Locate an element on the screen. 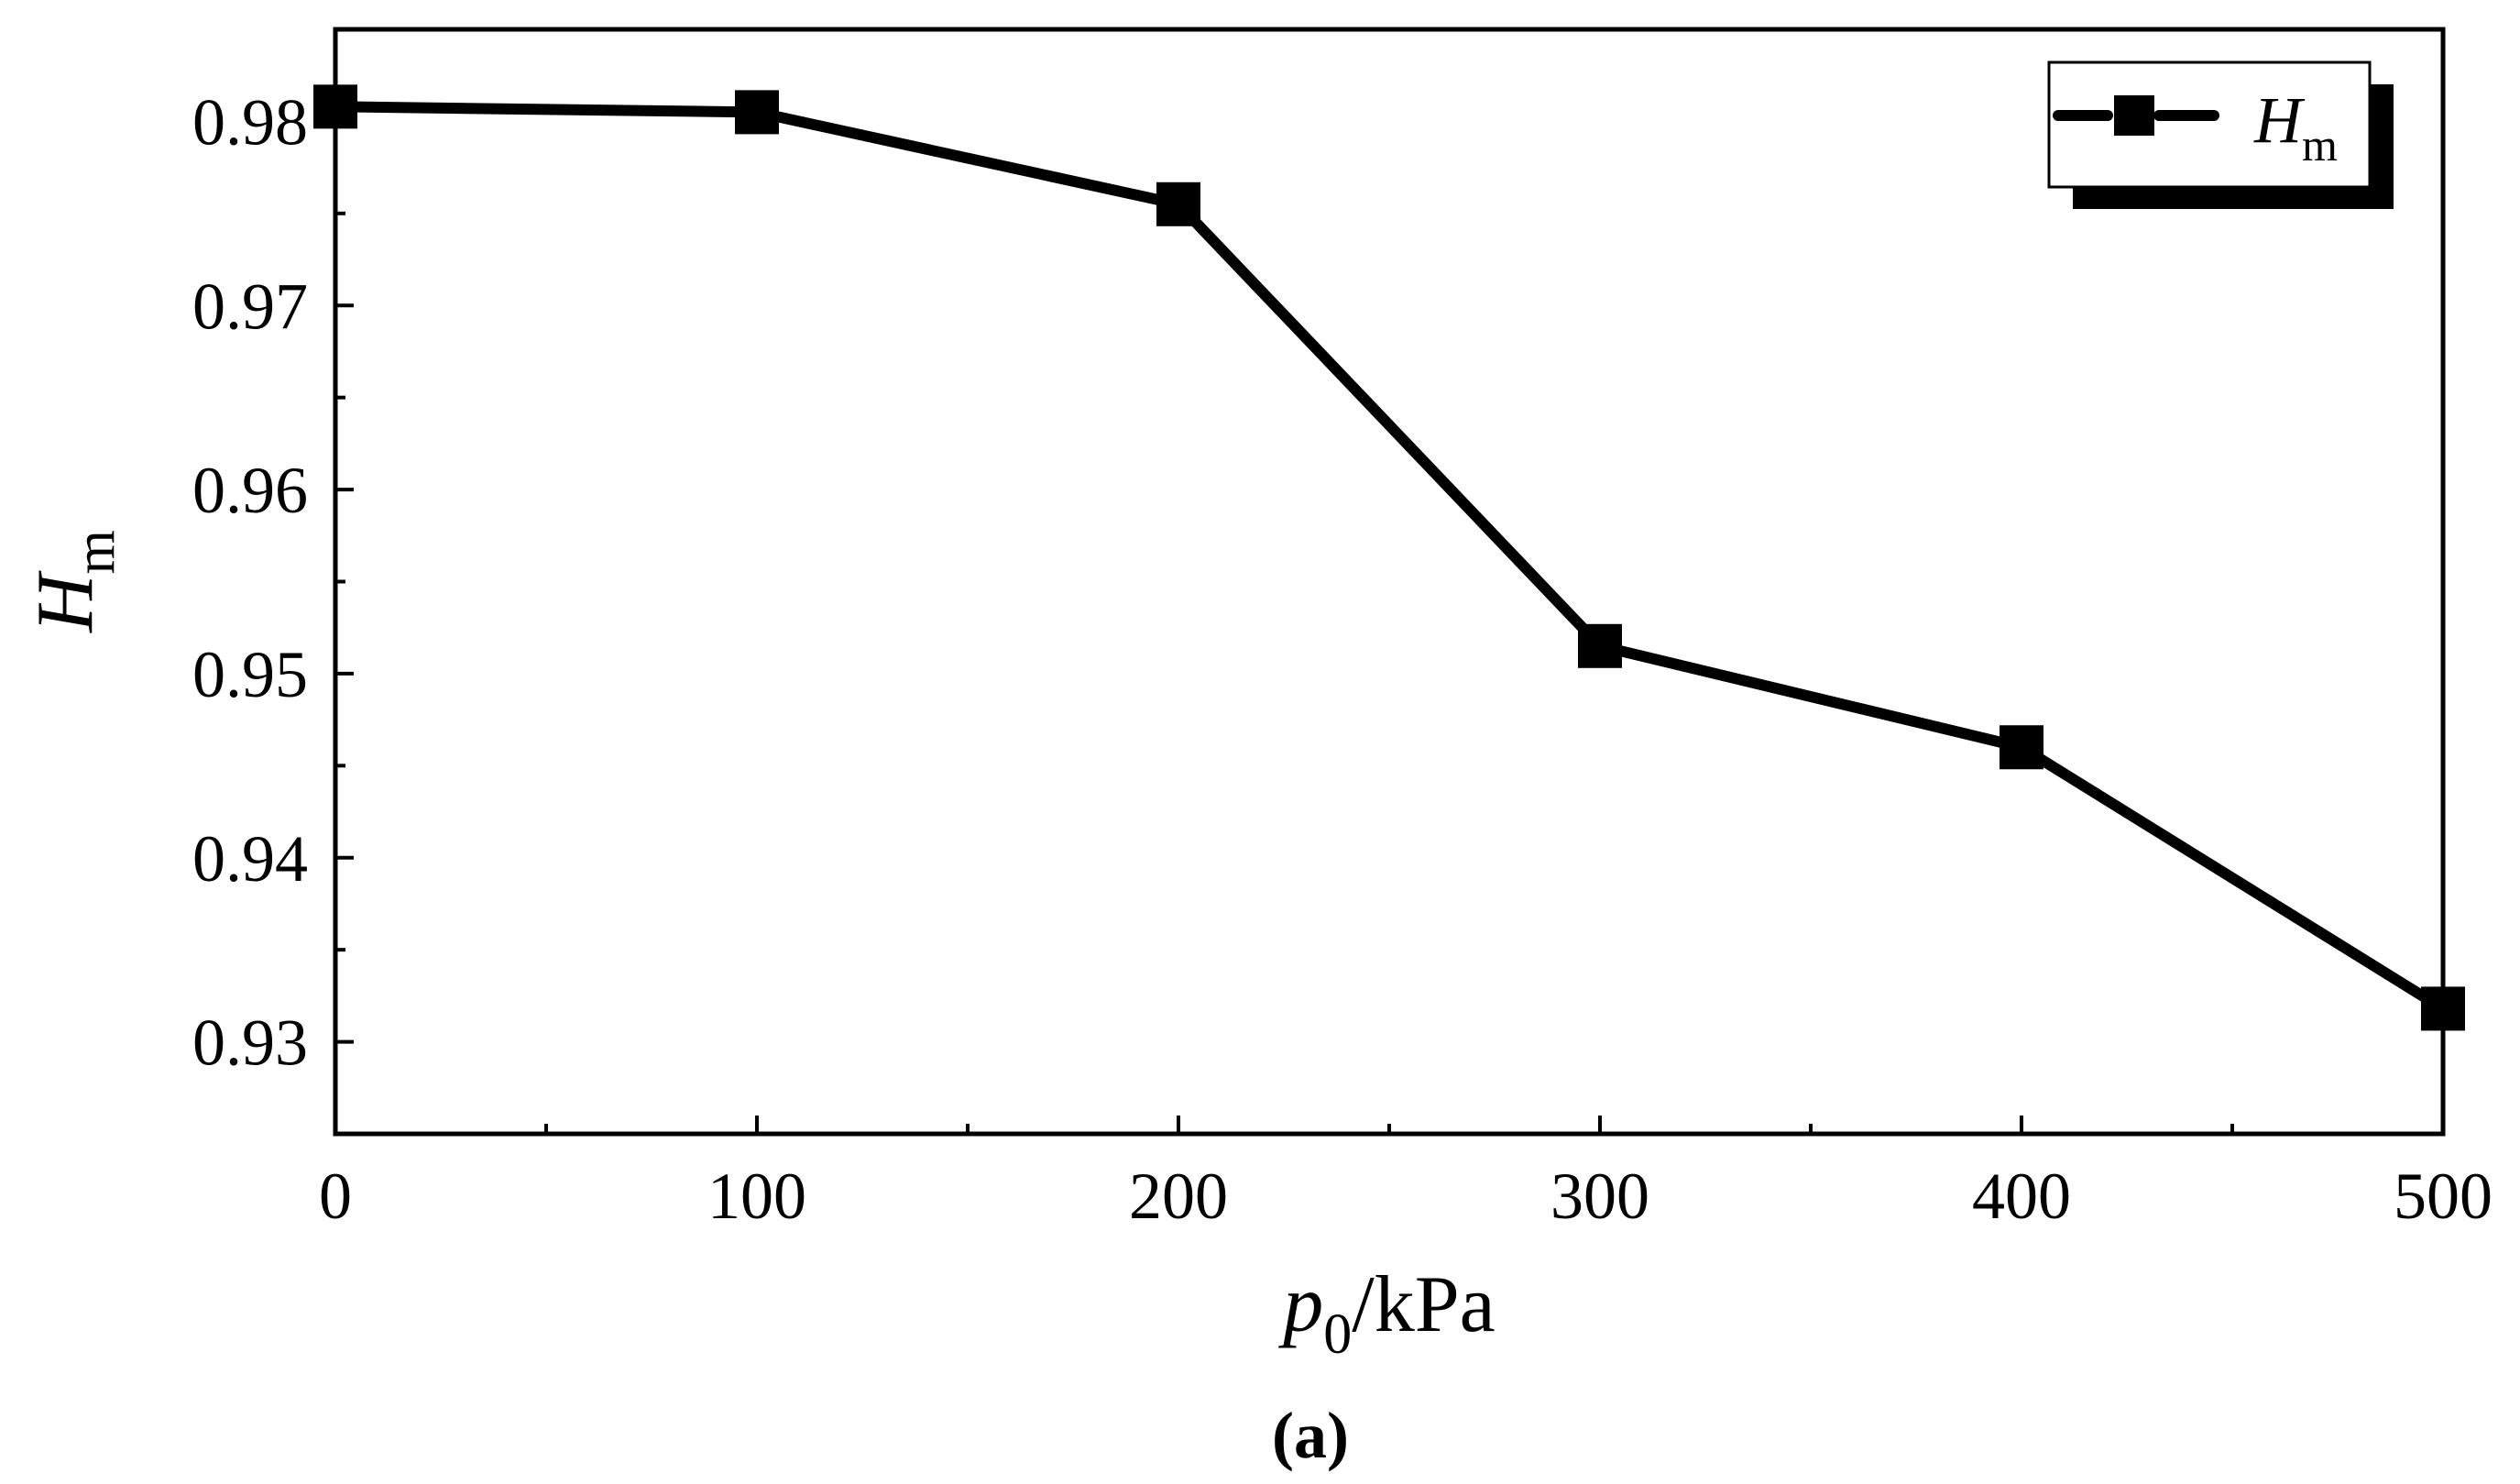 Image resolution: width=2520 pixels, height=1484 pixels. y-tick-label: 0.94 is located at coordinates (250, 859).